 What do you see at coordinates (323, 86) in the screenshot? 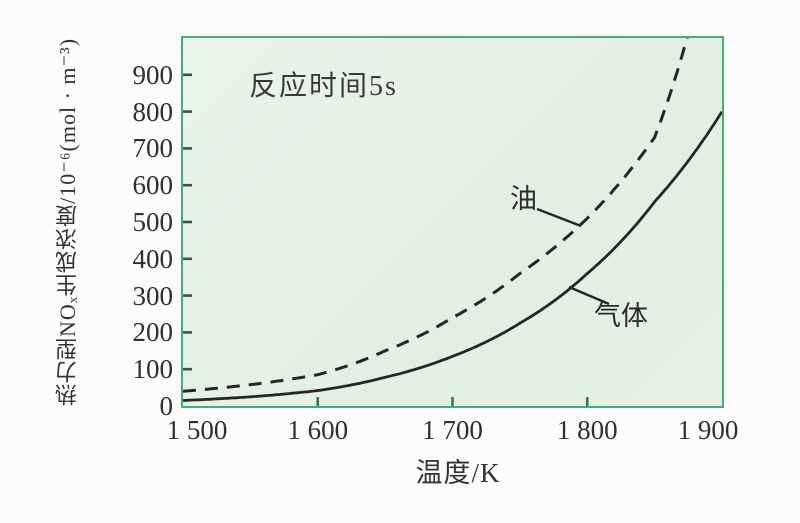
I see `annotation-reaction-time: 反应时间5s` at bounding box center [323, 86].